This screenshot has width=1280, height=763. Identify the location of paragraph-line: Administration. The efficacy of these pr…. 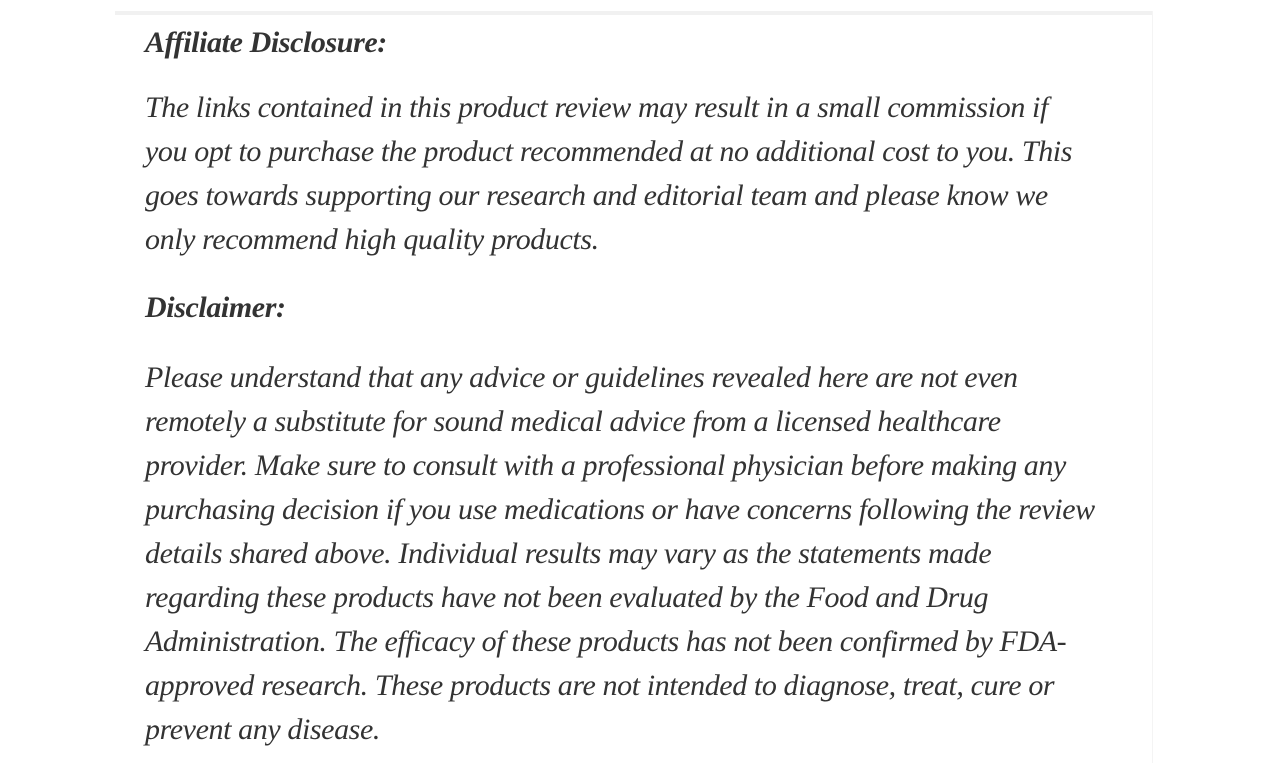
(606, 641).